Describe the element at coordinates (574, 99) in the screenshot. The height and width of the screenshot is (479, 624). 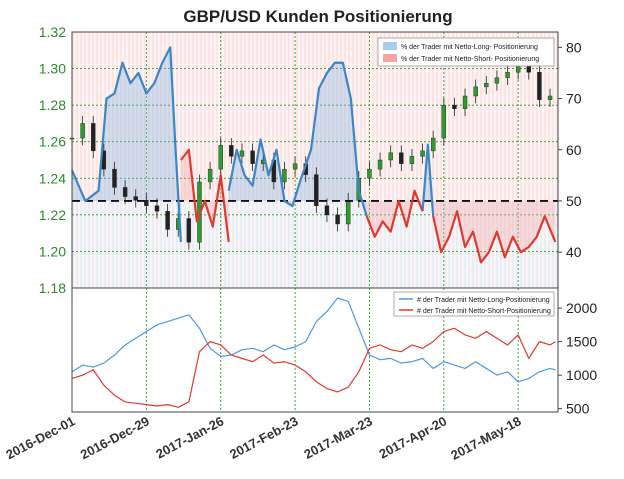
I see `right-axis-tick-label: 70` at that location.